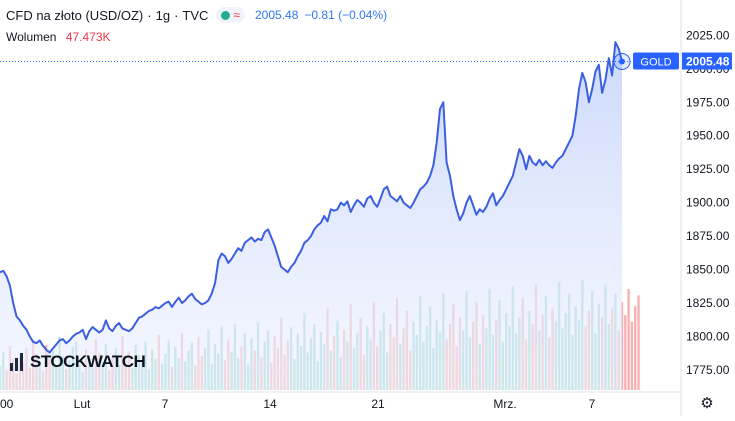 The width and height of the screenshot is (735, 421). Describe the element at coordinates (31, 37) in the screenshot. I see `volume-label: Wolumen` at that location.